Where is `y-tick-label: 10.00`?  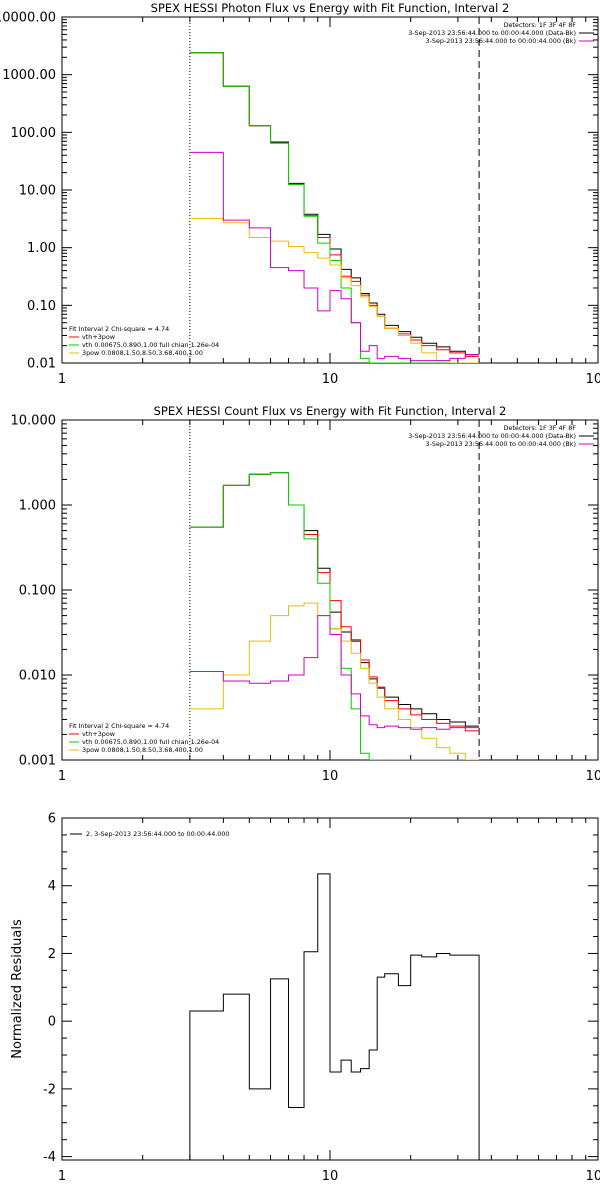 y-tick-label: 10.00 is located at coordinates (37, 191).